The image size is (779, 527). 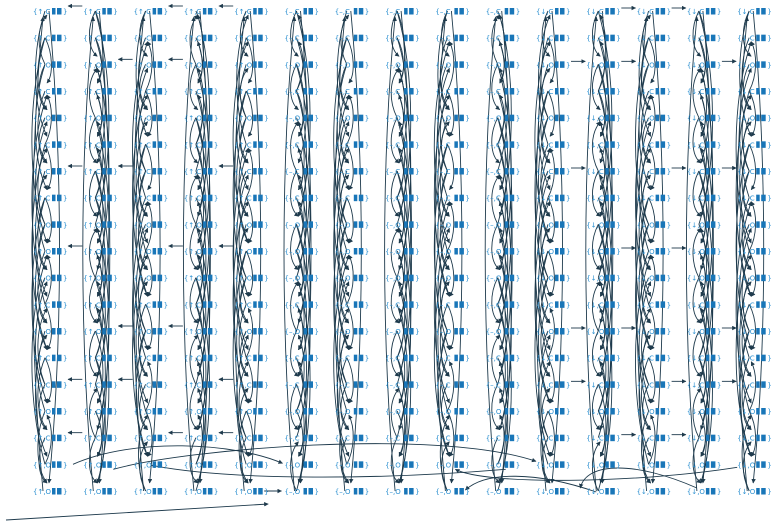 I want to click on node-label: {↓,C, so click(x=595, y=439).